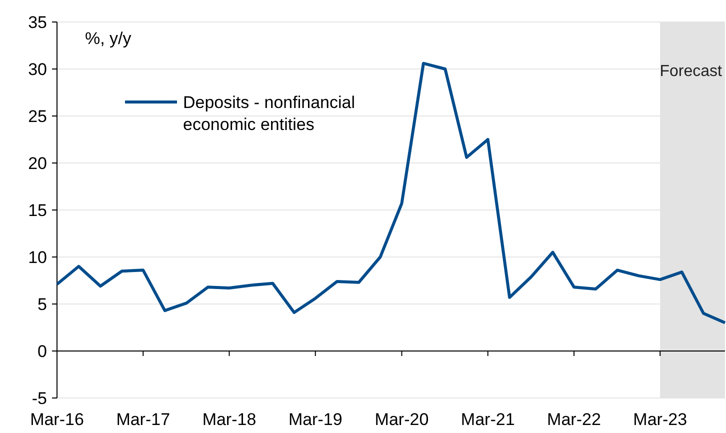 The height and width of the screenshot is (433, 726). I want to click on y-axis-title: %, y/y, so click(108, 38).